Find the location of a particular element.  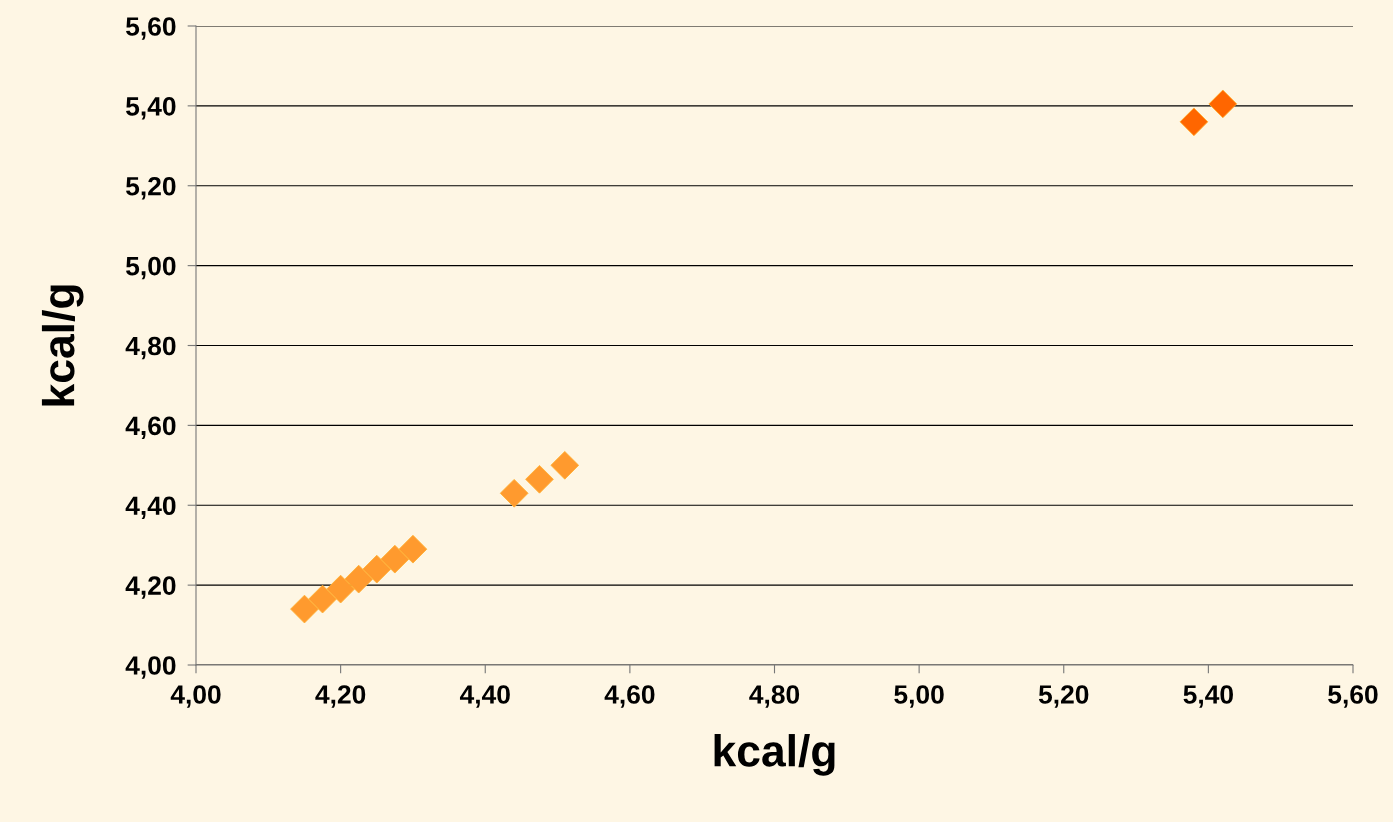

y-tick-label: 5,20 is located at coordinates (151, 188).